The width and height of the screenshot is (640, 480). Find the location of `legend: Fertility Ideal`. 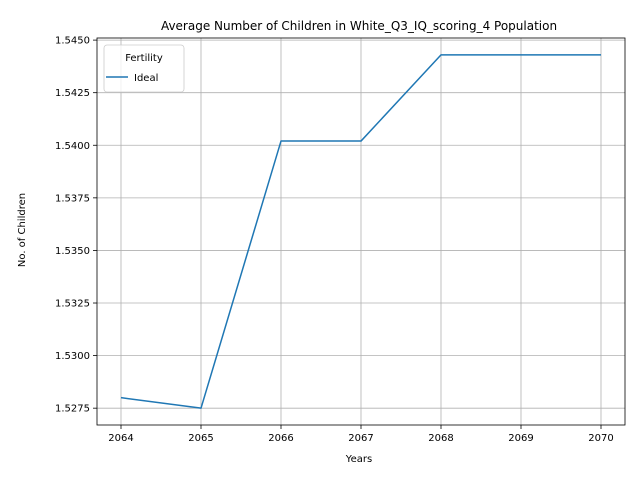

legend: Fertility Ideal is located at coordinates (144, 68).